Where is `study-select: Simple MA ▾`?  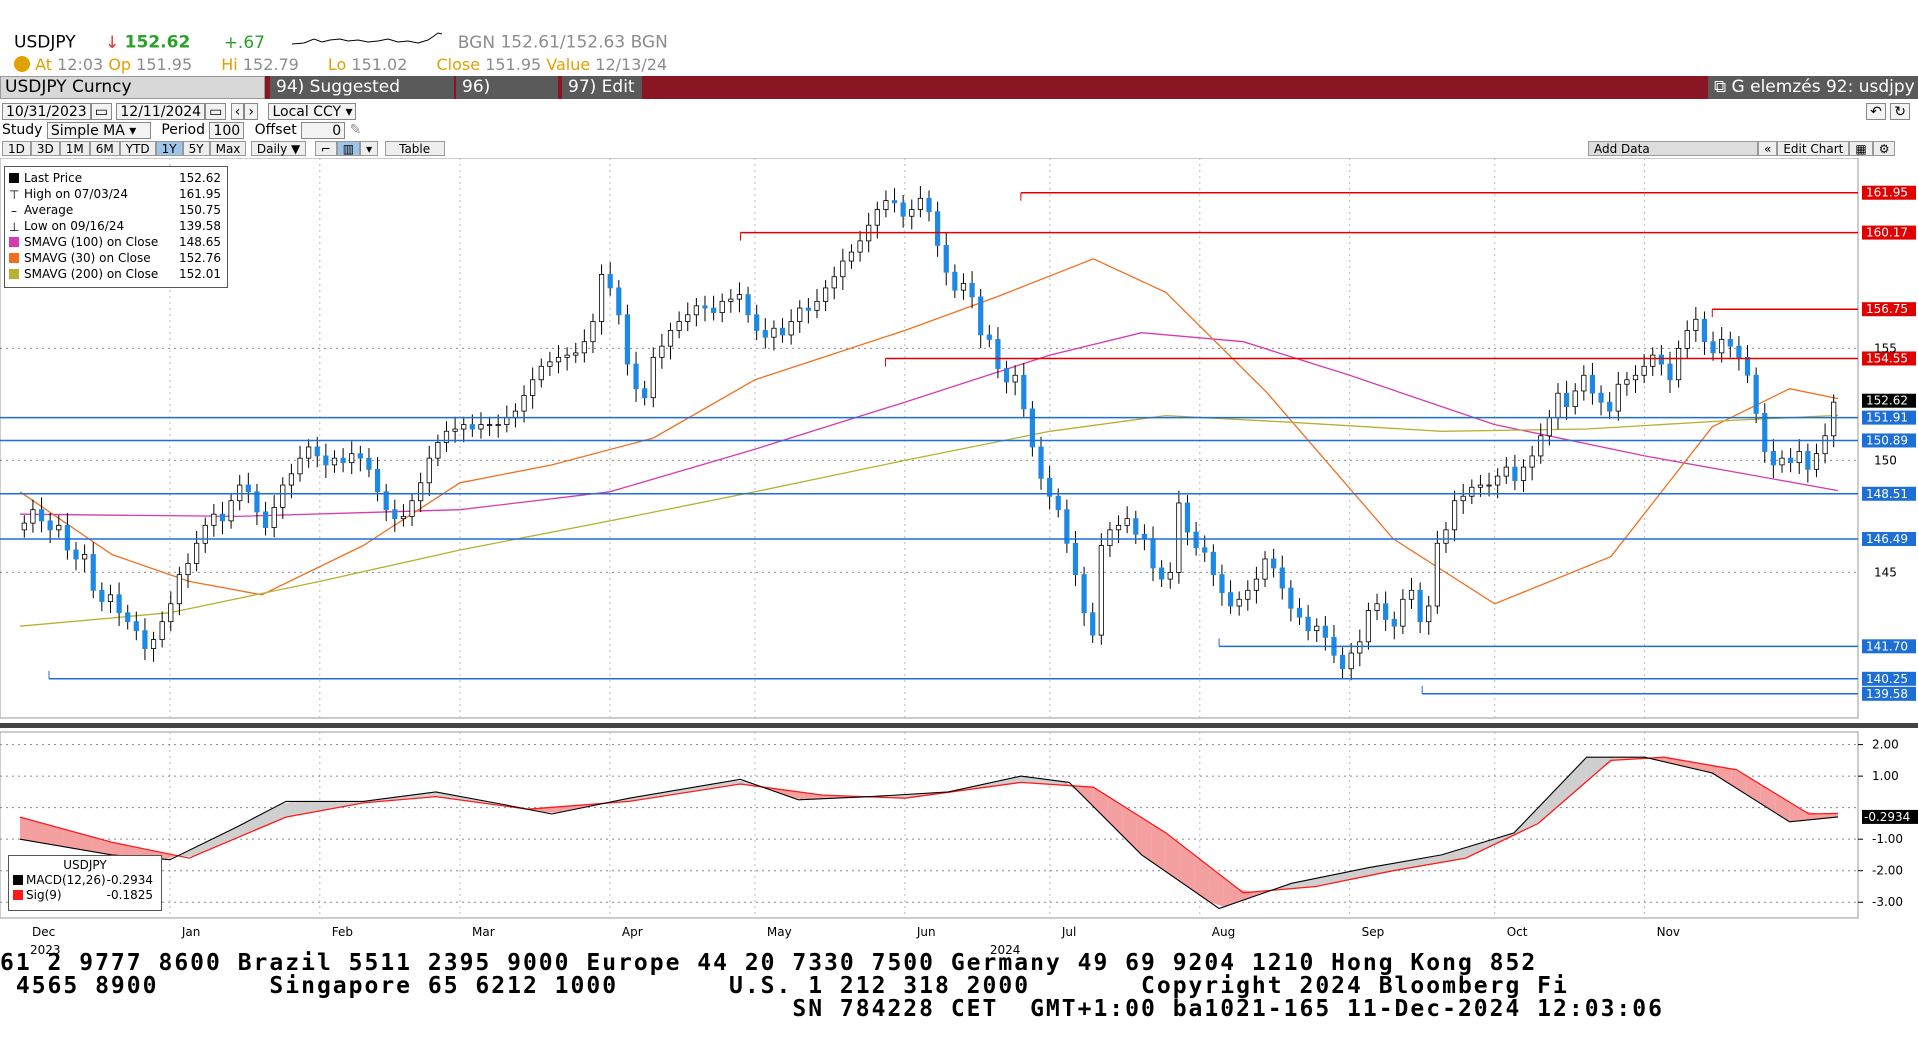
study-select: Simple MA ▾ is located at coordinates (98, 130).